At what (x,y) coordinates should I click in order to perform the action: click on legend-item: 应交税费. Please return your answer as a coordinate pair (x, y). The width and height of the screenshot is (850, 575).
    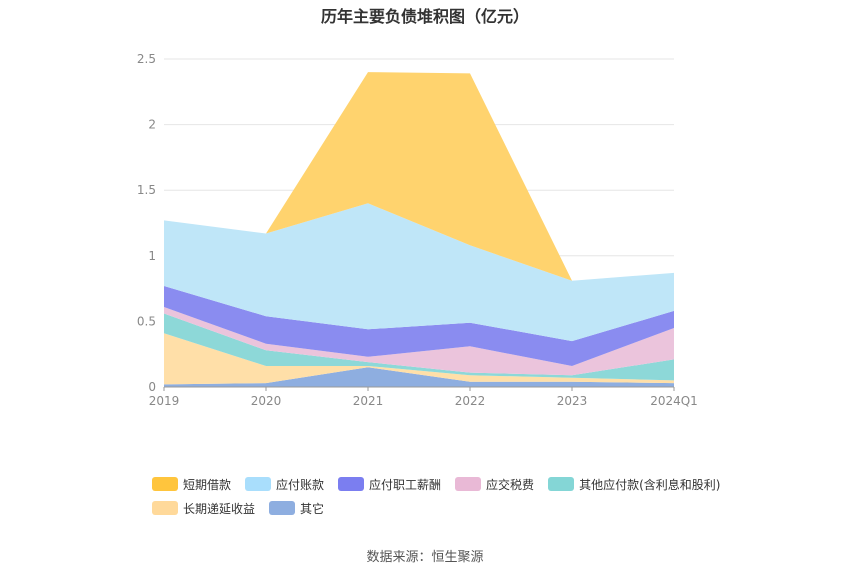
    Looking at the image, I should click on (494, 484).